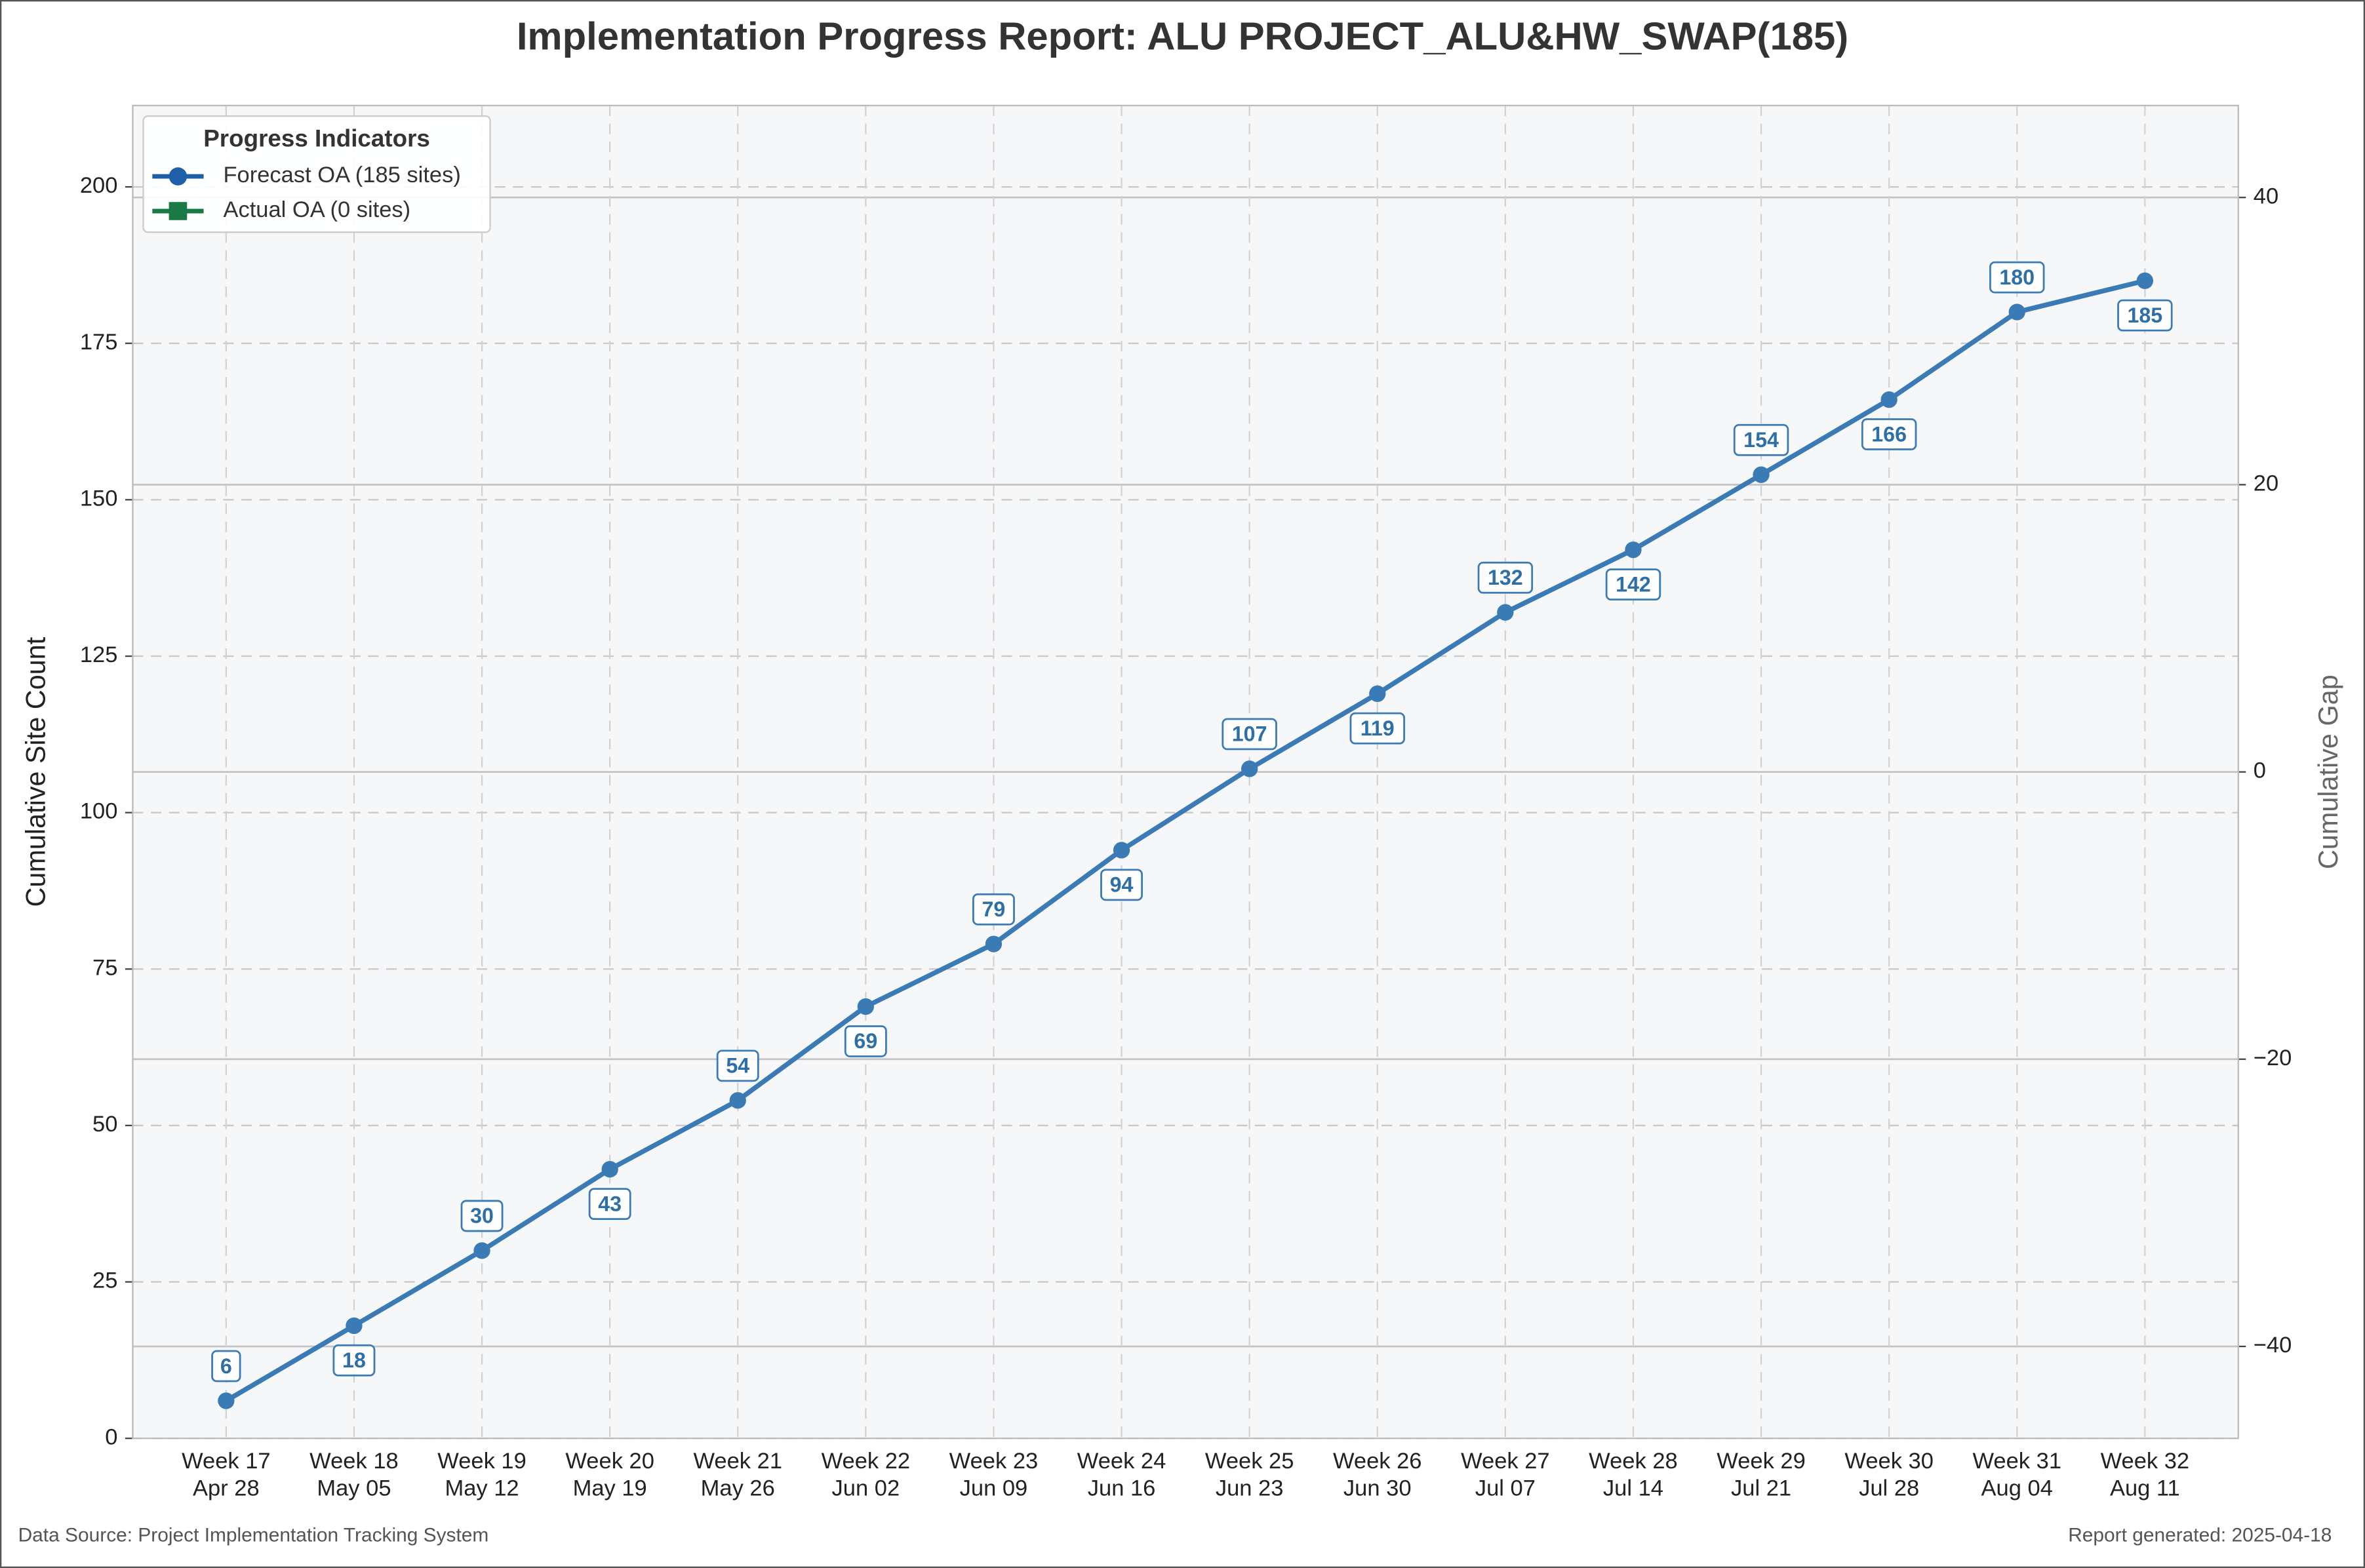 This screenshot has width=2365, height=1568. Describe the element at coordinates (2273, 1345) in the screenshot. I see `y2-tick-label: −40` at that location.